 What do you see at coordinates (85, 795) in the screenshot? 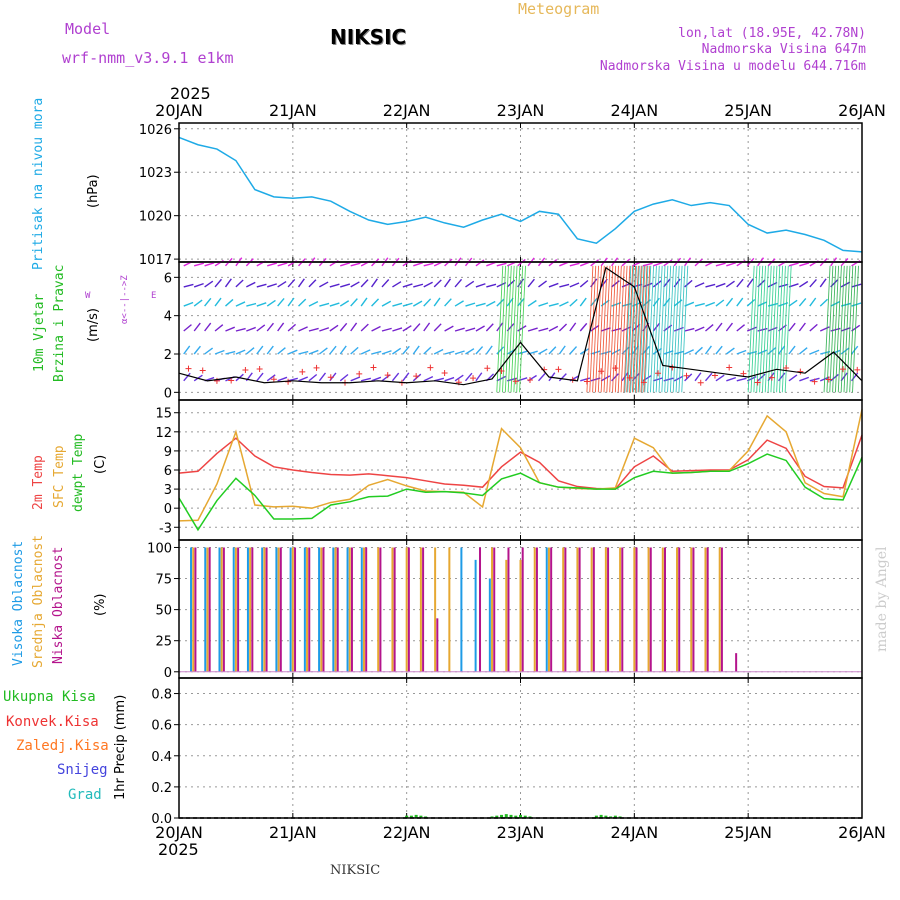
I see `graupel-label: Grad` at bounding box center [85, 795].